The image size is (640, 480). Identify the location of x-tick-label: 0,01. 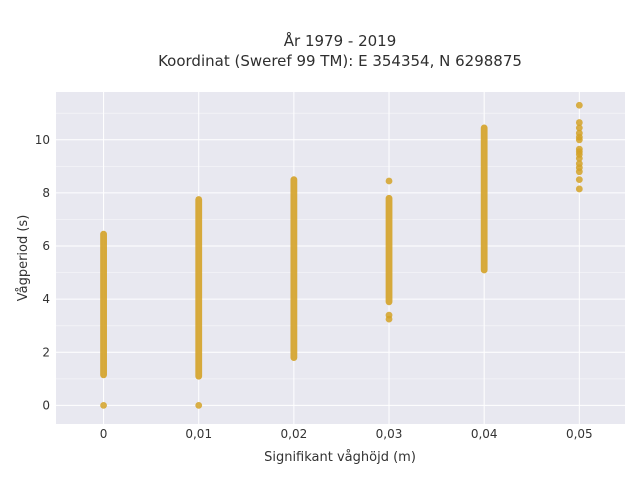
(198, 434).